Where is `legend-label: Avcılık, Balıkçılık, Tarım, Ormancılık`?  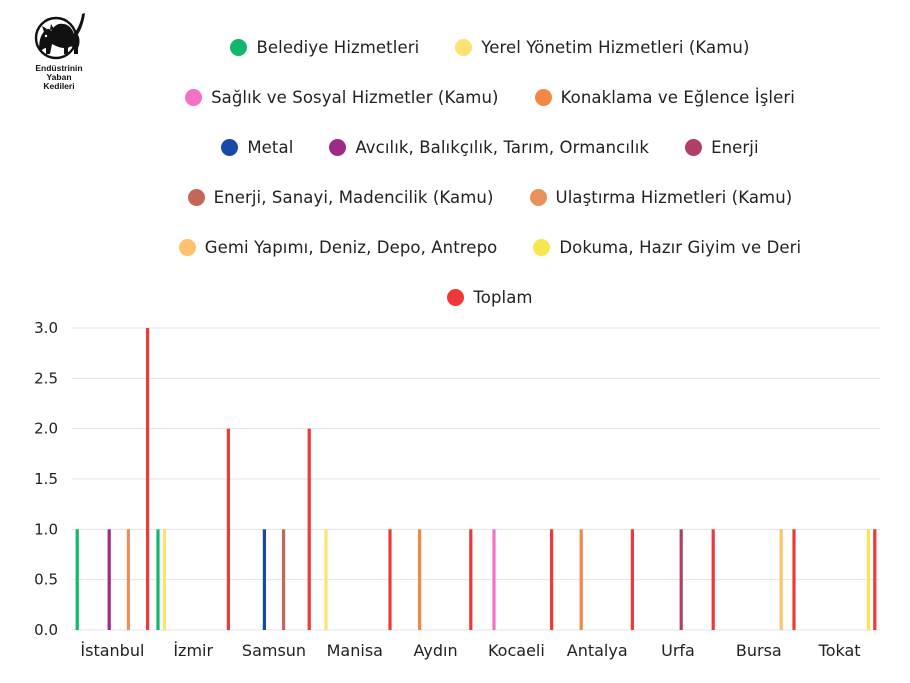
legend-label: Avcılık, Balıkçılık, Tarım, Ormancılık is located at coordinates (502, 147).